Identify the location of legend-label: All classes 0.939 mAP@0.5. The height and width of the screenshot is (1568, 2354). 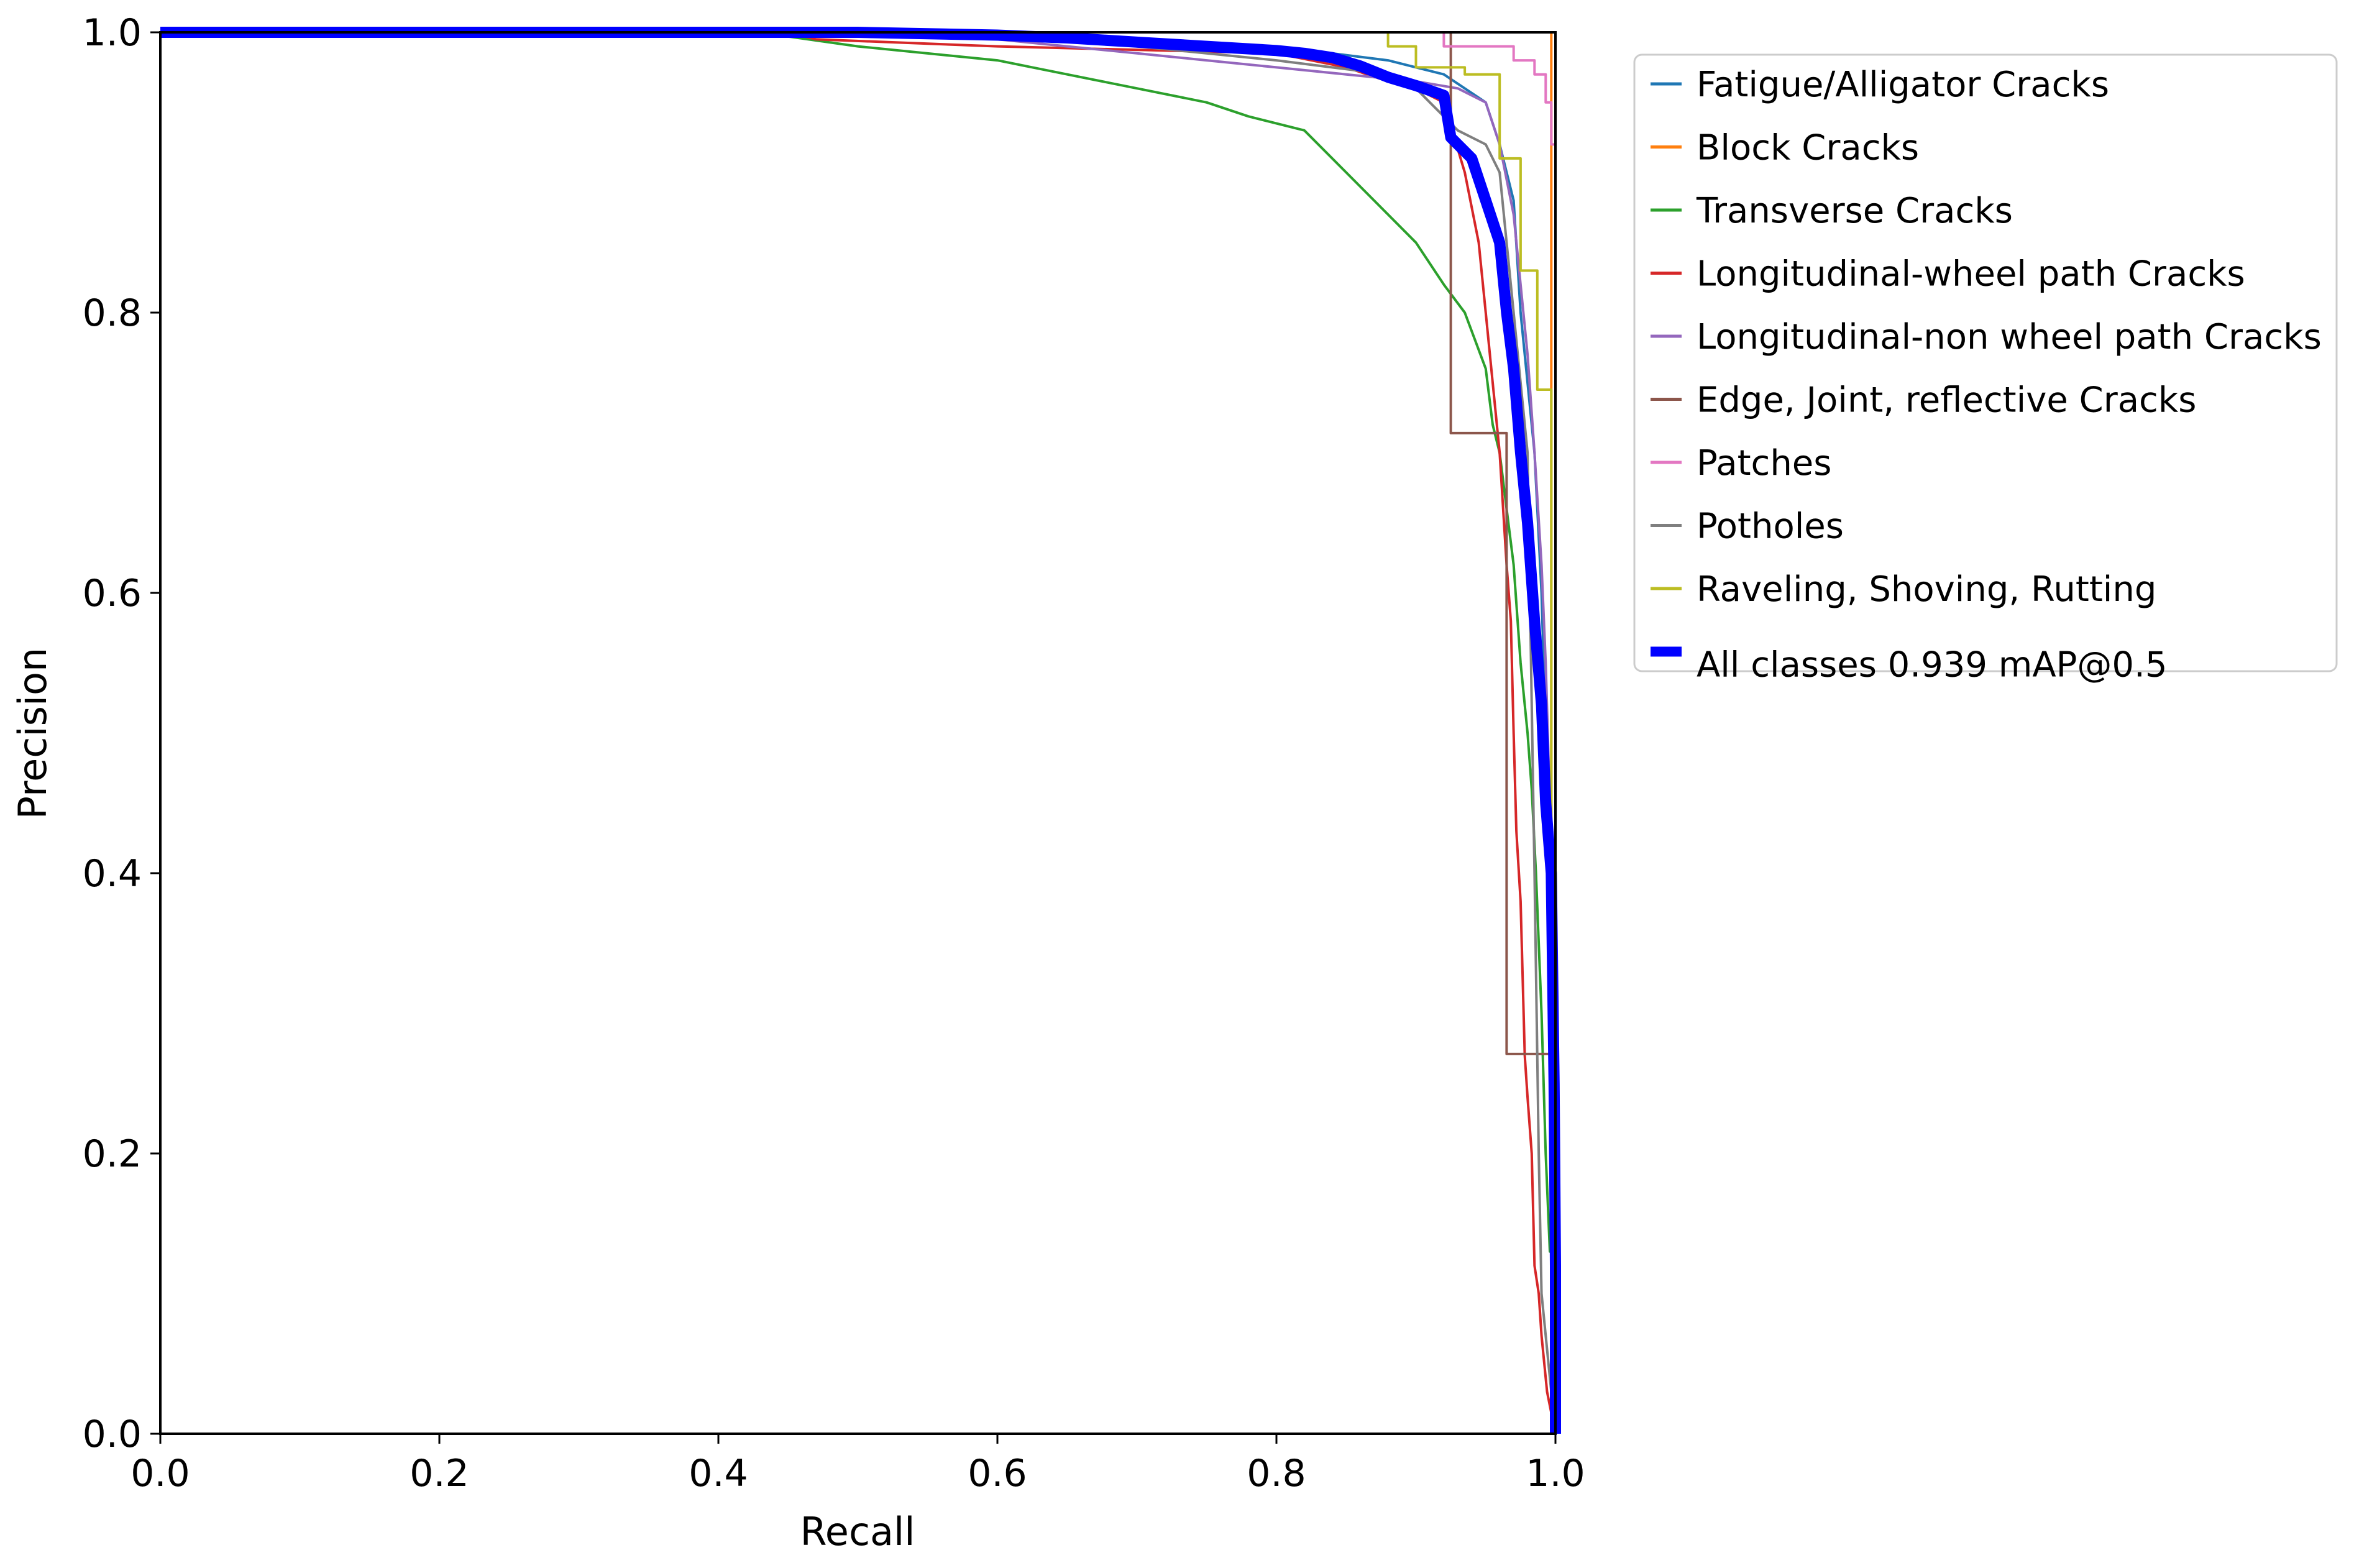
(1932, 665).